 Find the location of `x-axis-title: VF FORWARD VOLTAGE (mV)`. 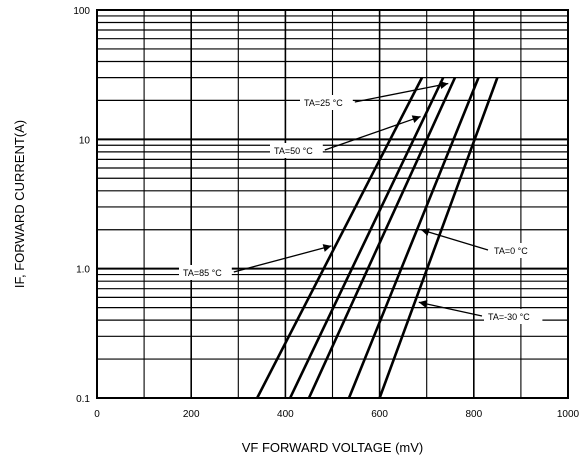

x-axis-title: VF FORWARD VOLTAGE (mV) is located at coordinates (333, 447).